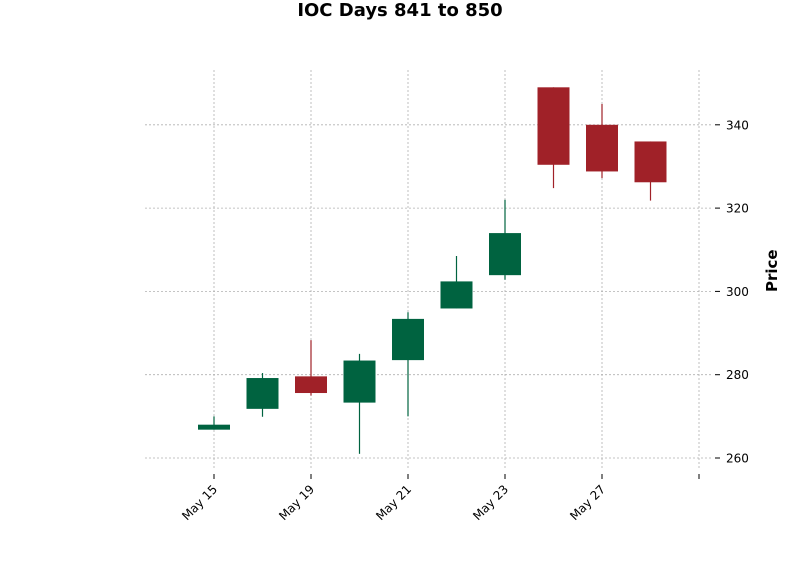 This screenshot has width=800, height=575. Describe the element at coordinates (296, 502) in the screenshot. I see `x-tick-label: May 19` at that location.